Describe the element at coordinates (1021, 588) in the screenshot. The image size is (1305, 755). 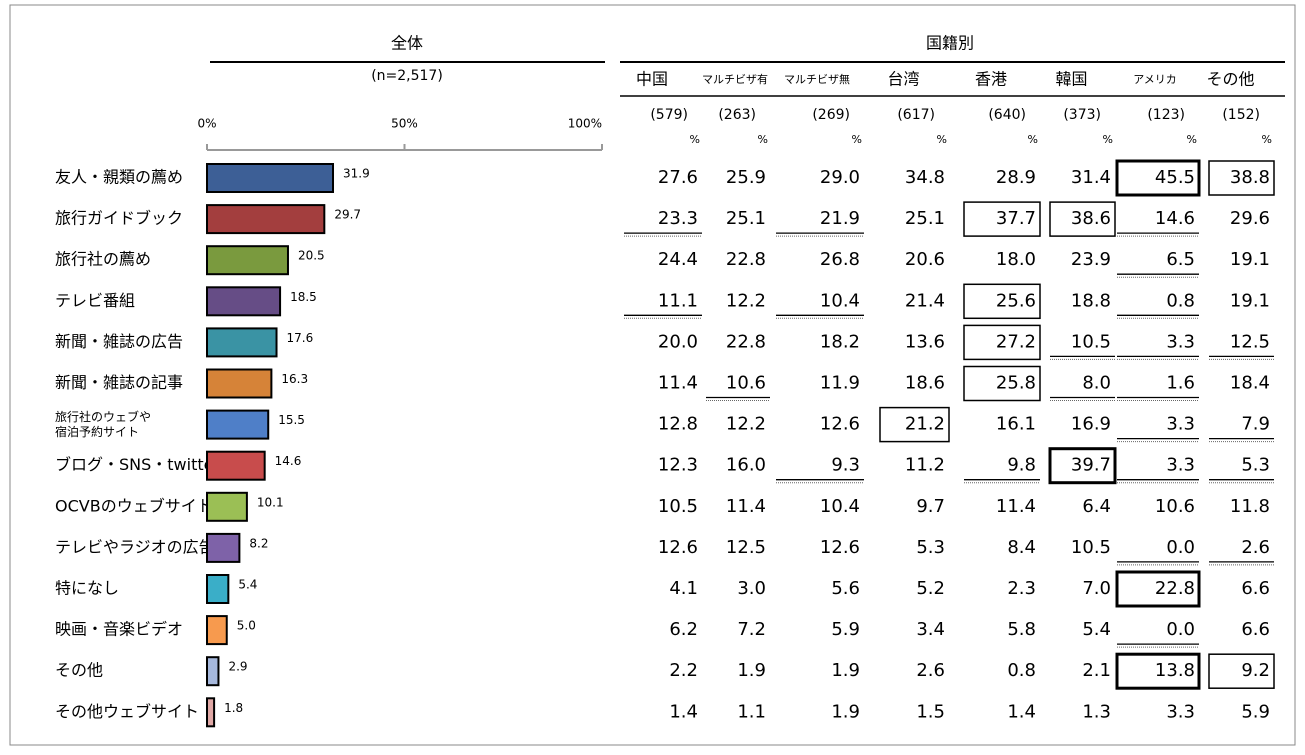
I see `cell: 2.3` at that location.